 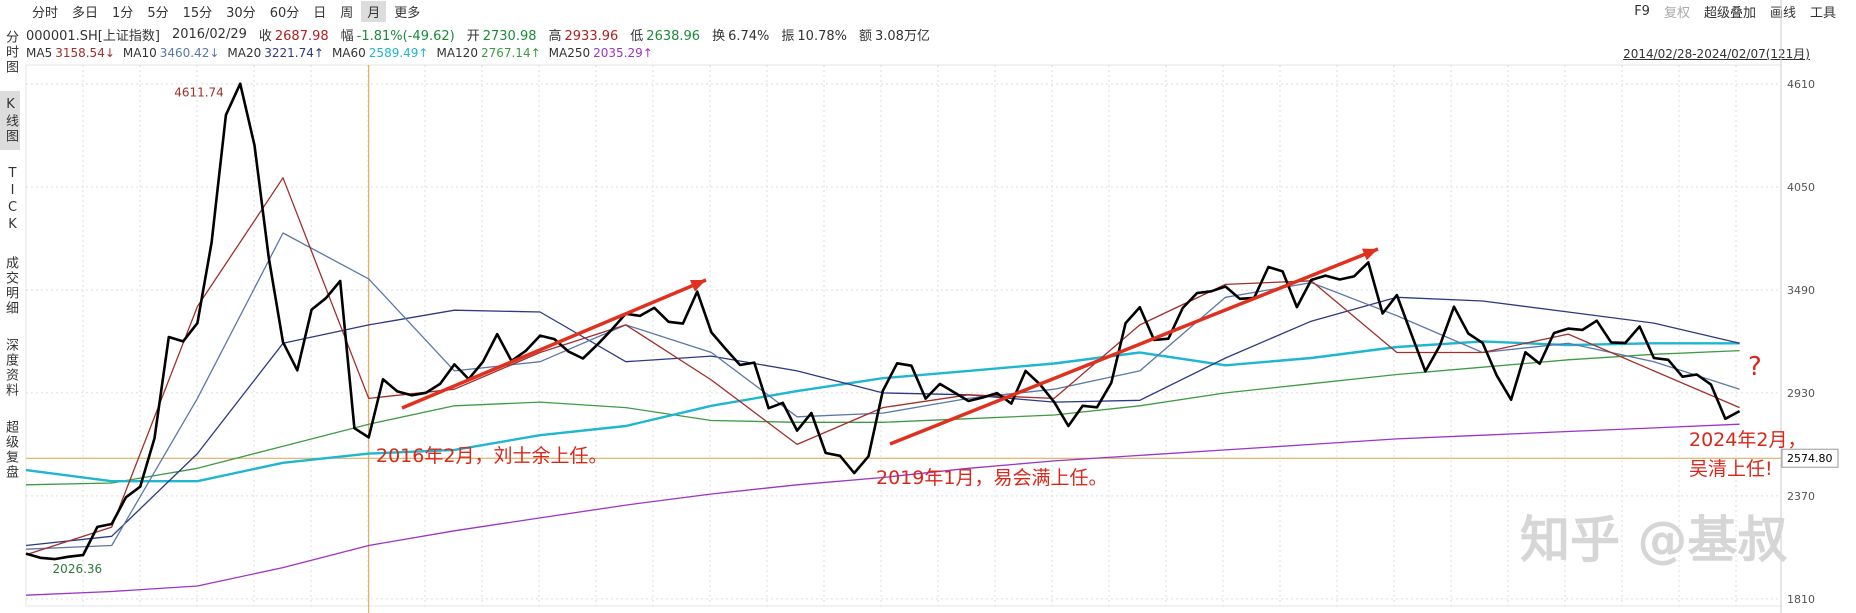 I want to click on legend-value: 2589.49↑, so click(x=398, y=53).